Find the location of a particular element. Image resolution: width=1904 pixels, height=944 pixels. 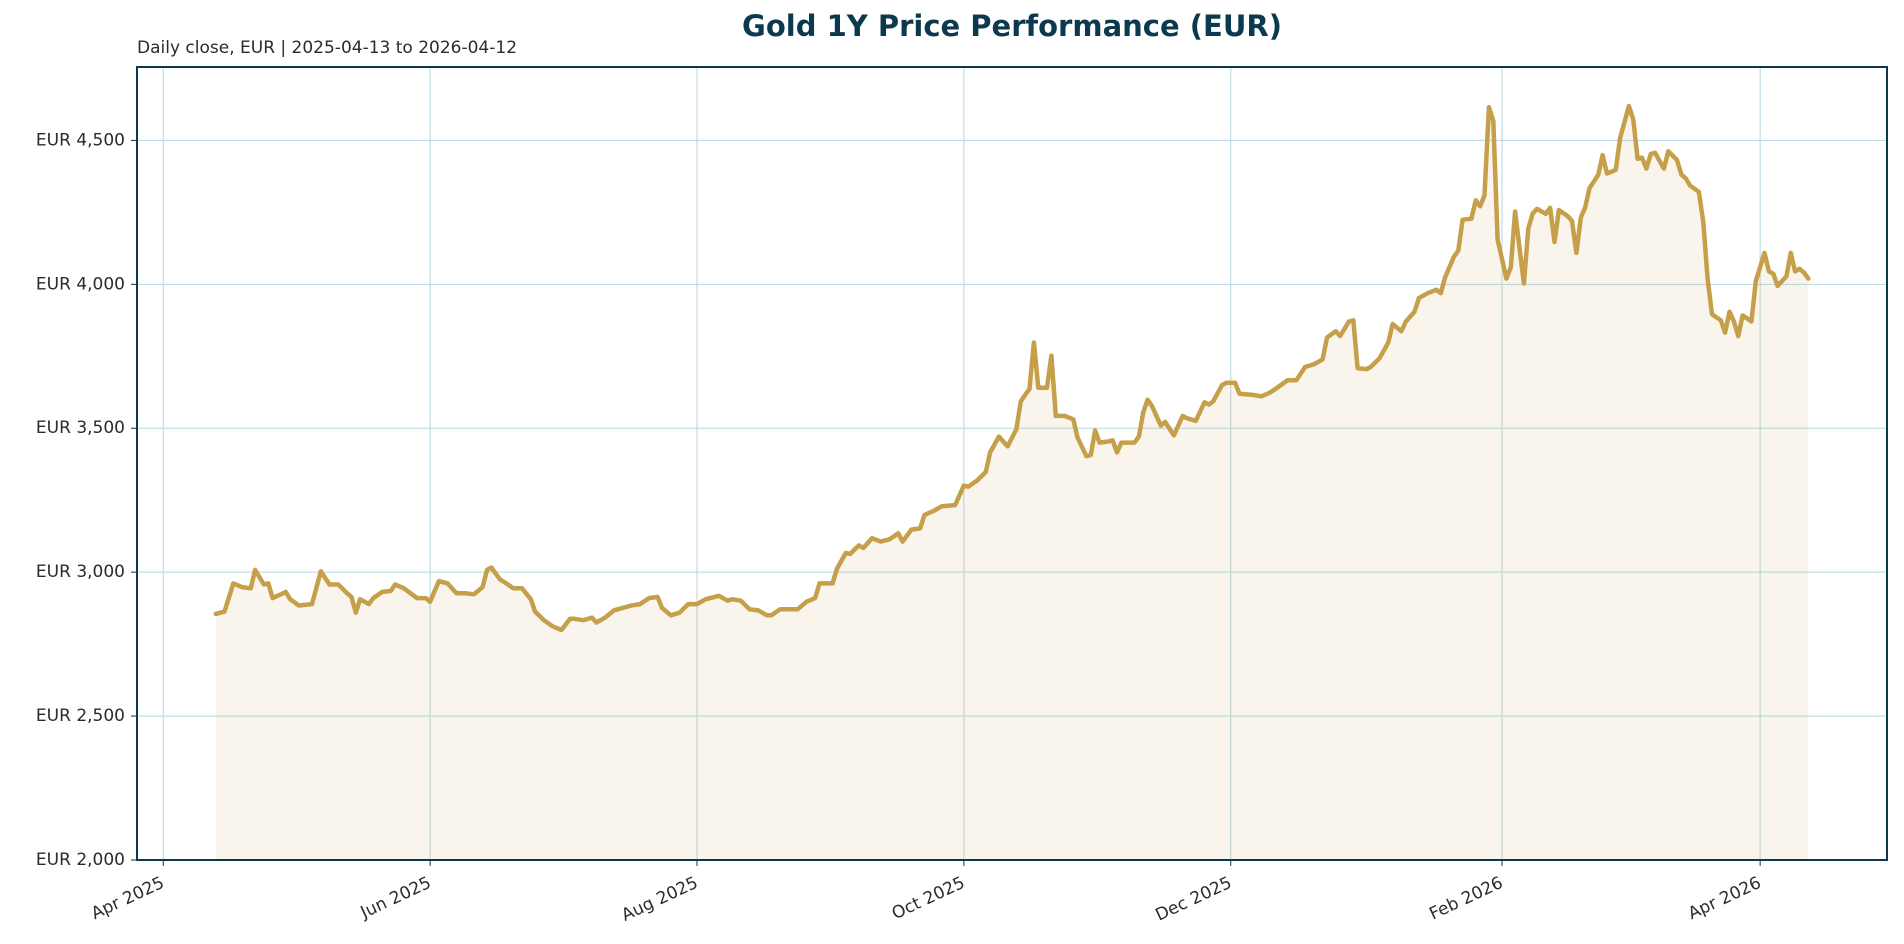

y-tick-label: EUR 2,500 is located at coordinates (80, 716).